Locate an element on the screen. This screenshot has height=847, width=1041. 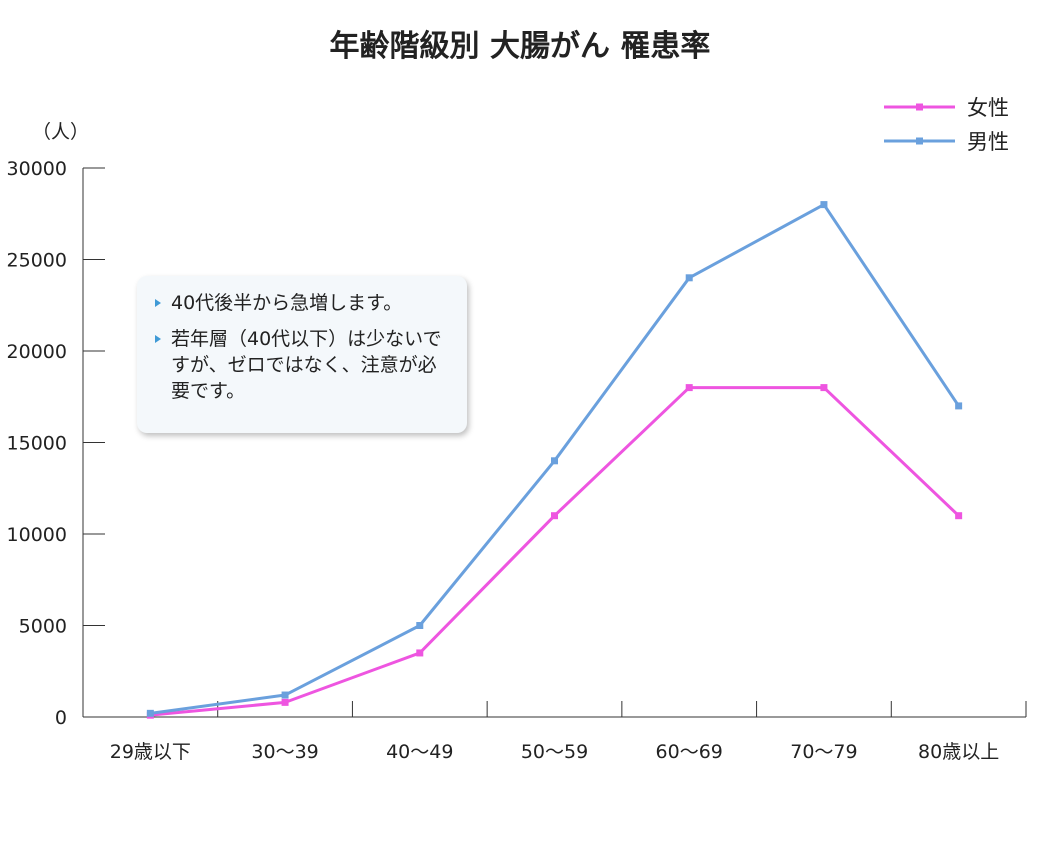
y-axis-unit: （人） is located at coordinates (60, 132).